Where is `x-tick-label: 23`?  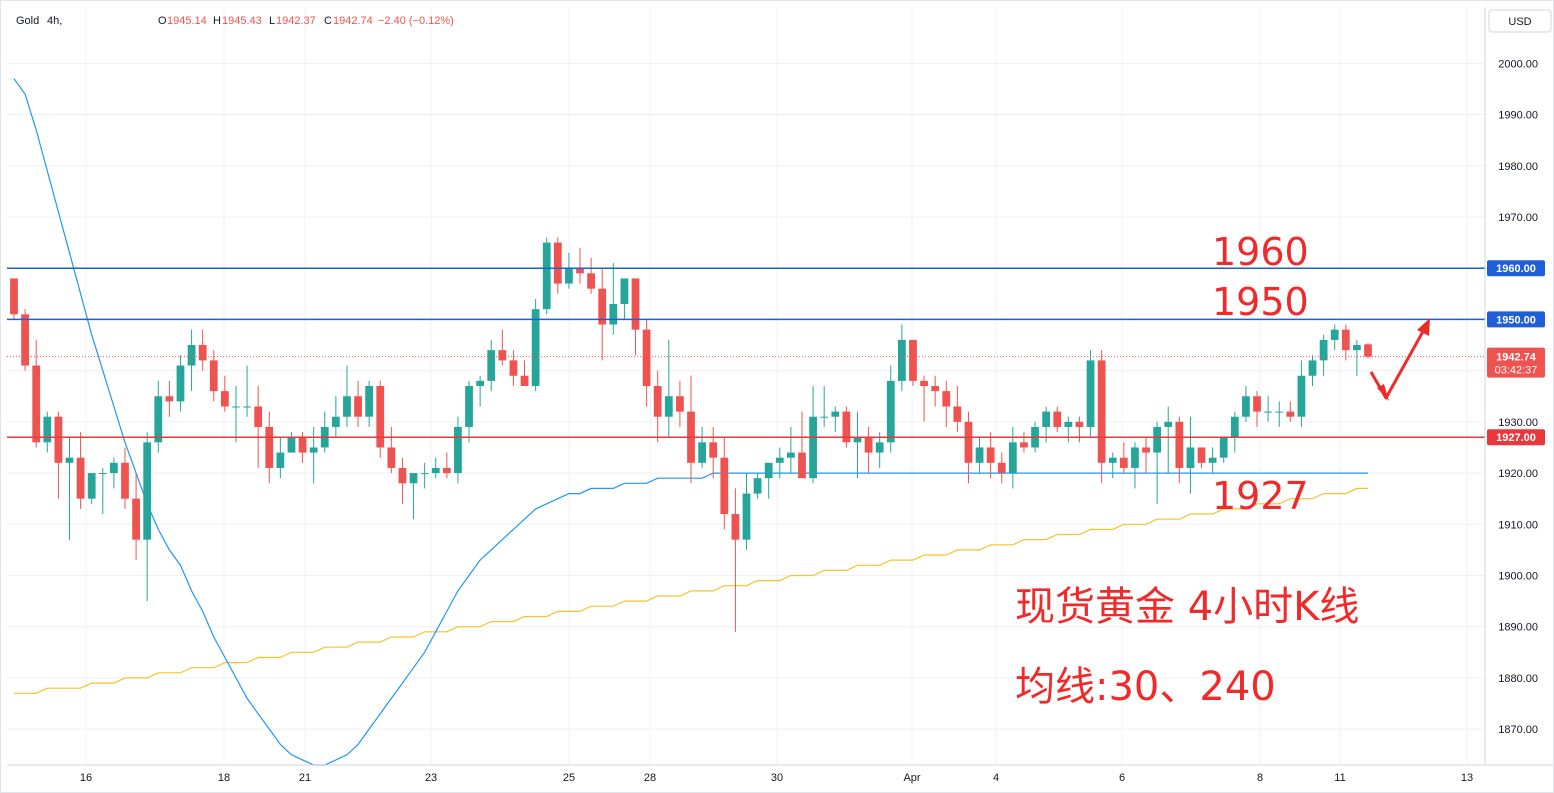
x-tick-label: 23 is located at coordinates (431, 778).